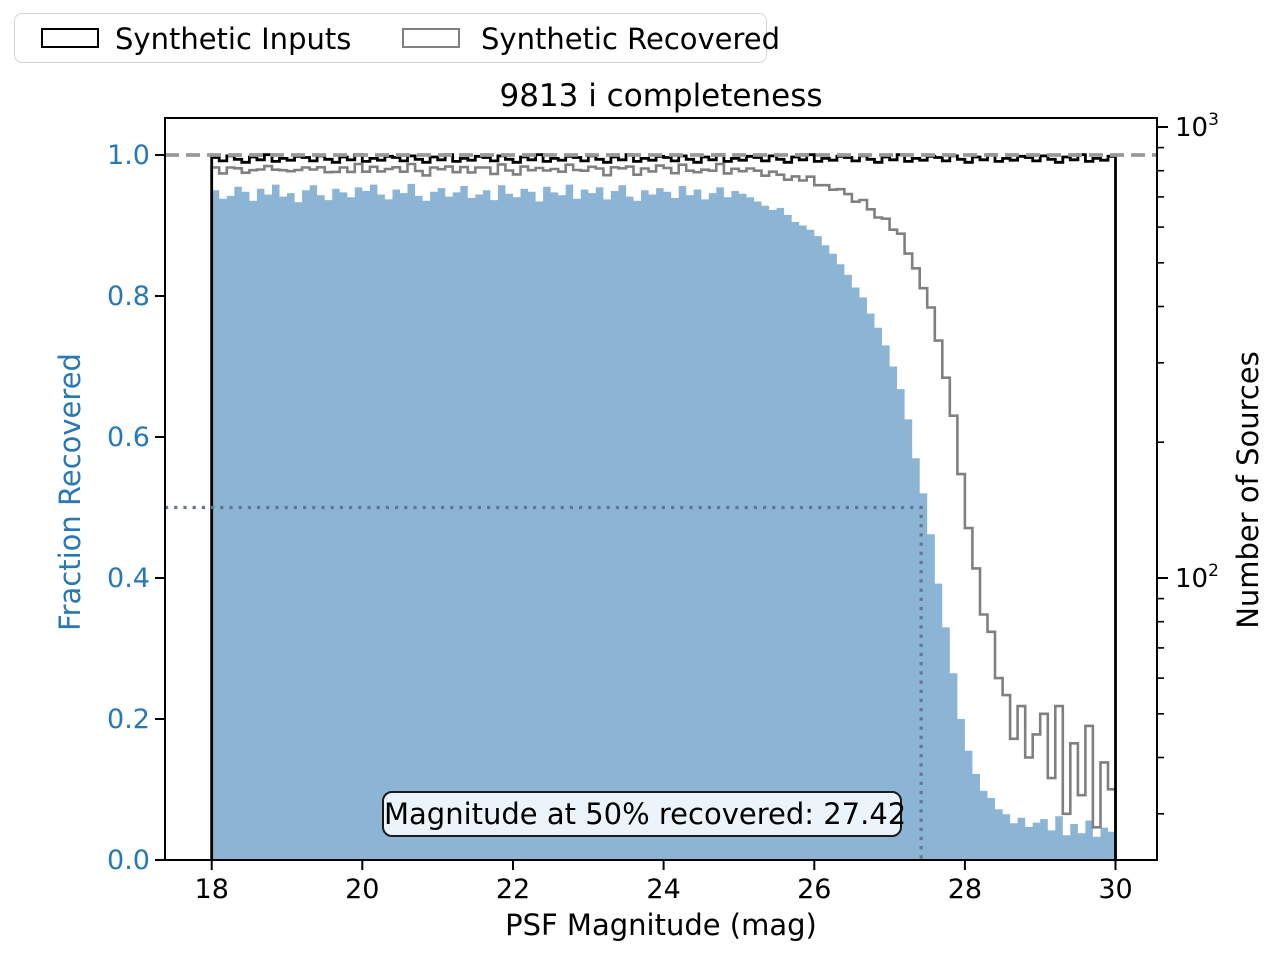 Image resolution: width=1285 pixels, height=967 pixels. I want to click on x-tick-label: 28, so click(965, 889).